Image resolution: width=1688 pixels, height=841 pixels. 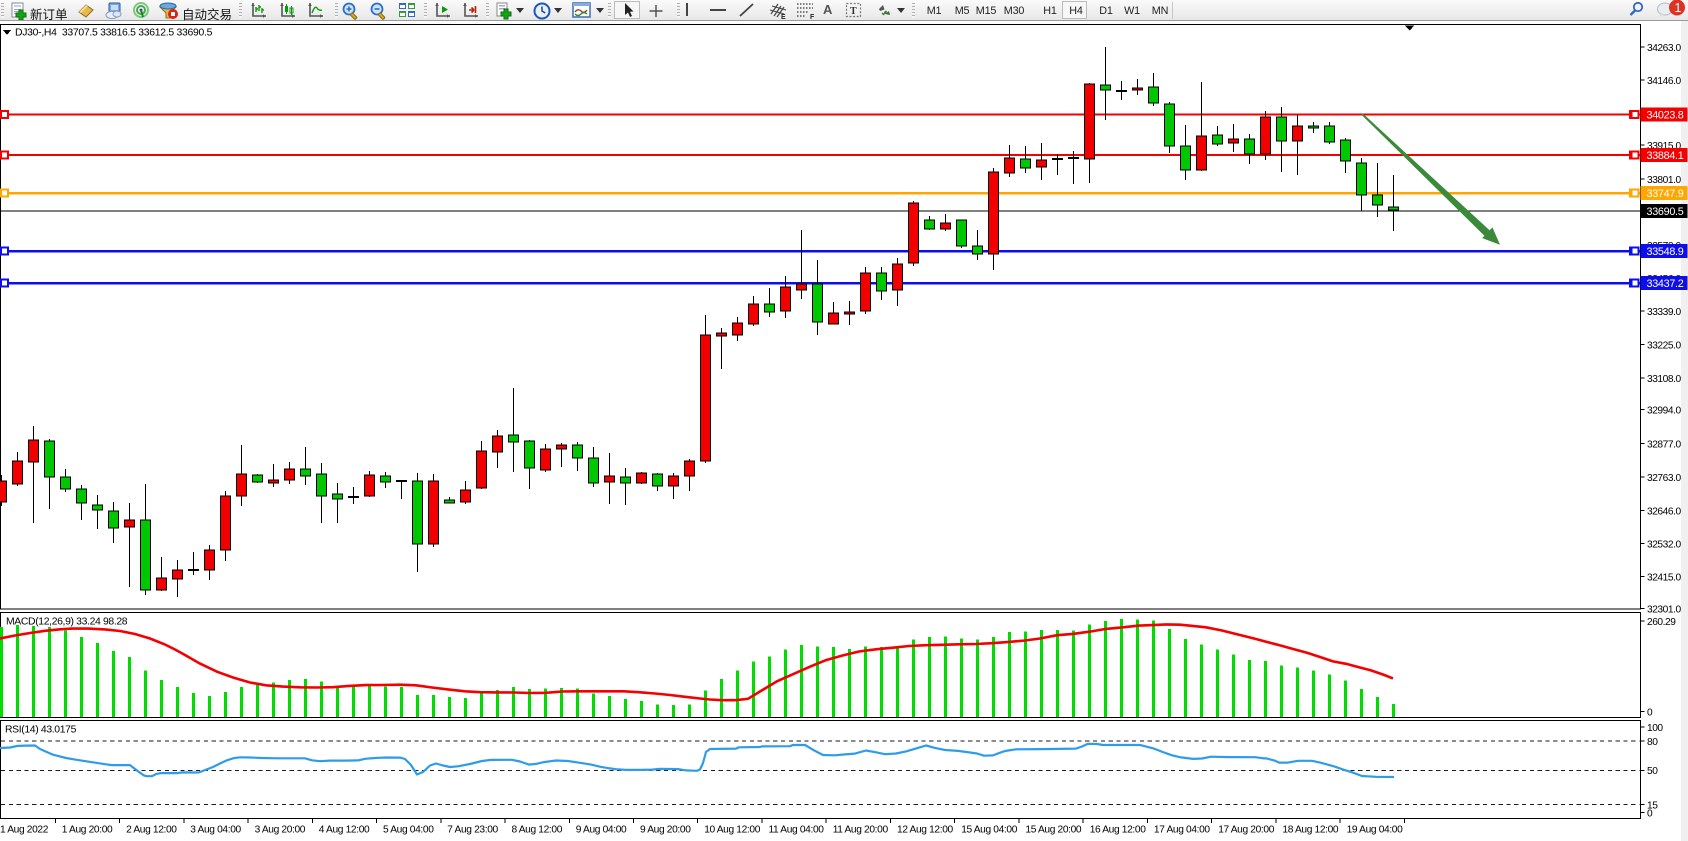 What do you see at coordinates (732, 830) in the screenshot?
I see `svg-text: 10 Aug 12:00` at bounding box center [732, 830].